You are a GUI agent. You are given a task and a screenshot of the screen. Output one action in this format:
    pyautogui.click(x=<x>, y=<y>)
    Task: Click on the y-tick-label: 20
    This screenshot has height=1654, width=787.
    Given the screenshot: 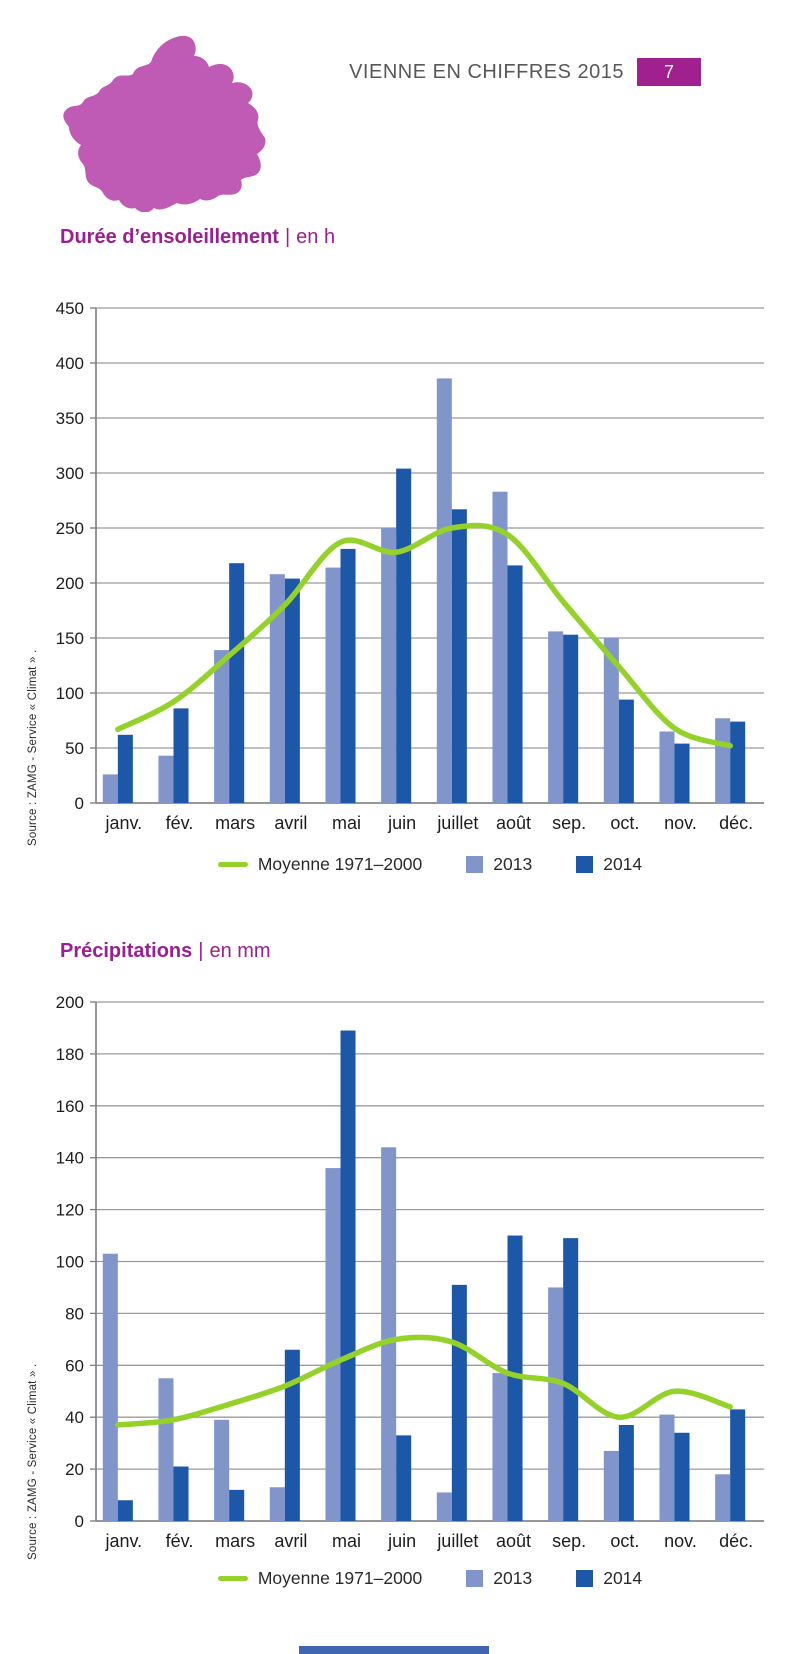 What is the action you would take?
    pyautogui.click(x=74, y=1469)
    